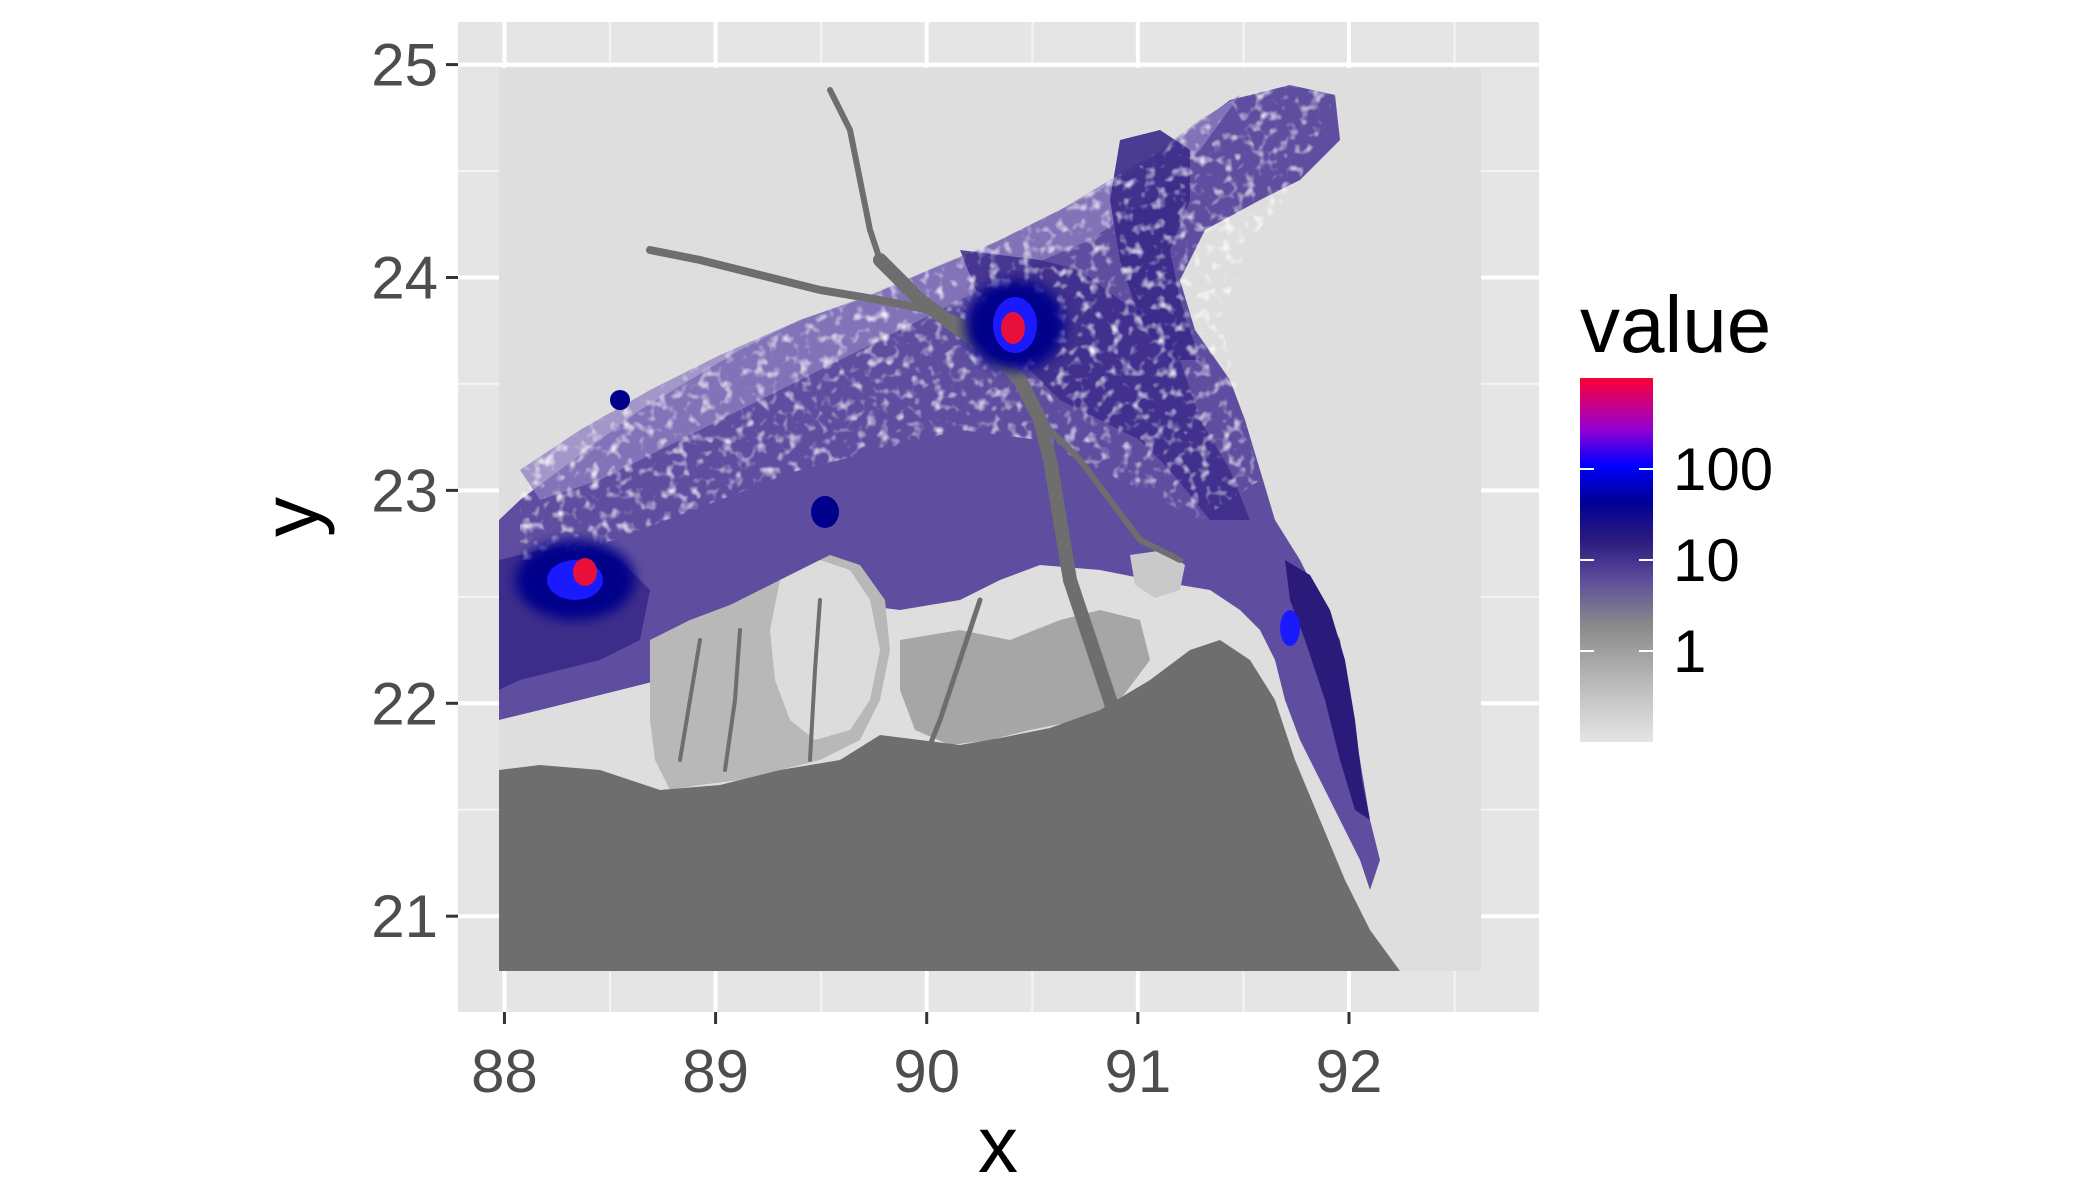  I want to click on hotspots, so click(907, 463).